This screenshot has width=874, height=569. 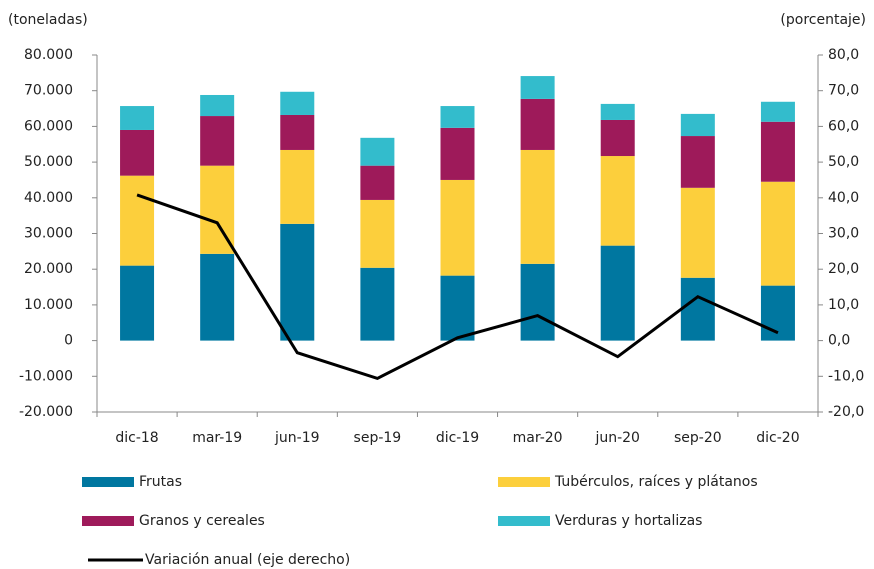 I want to click on x-tick-label: dic-20, so click(x=777, y=438).